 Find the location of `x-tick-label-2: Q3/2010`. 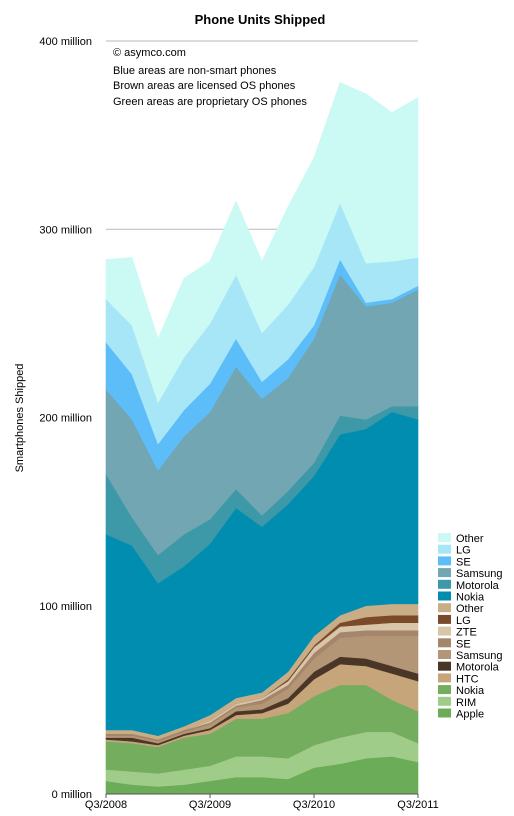

x-tick-label-2: Q3/2010 is located at coordinates (314, 805).